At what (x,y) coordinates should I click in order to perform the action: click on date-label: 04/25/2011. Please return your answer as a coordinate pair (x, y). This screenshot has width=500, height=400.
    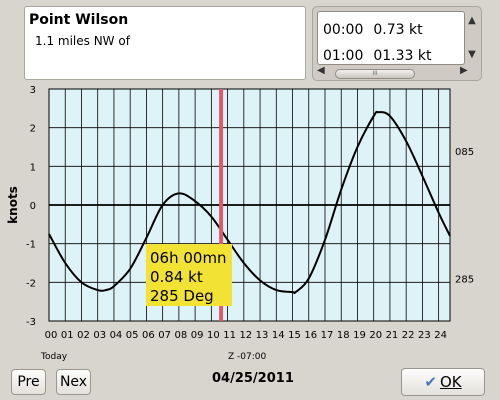
    Looking at the image, I should click on (253, 378).